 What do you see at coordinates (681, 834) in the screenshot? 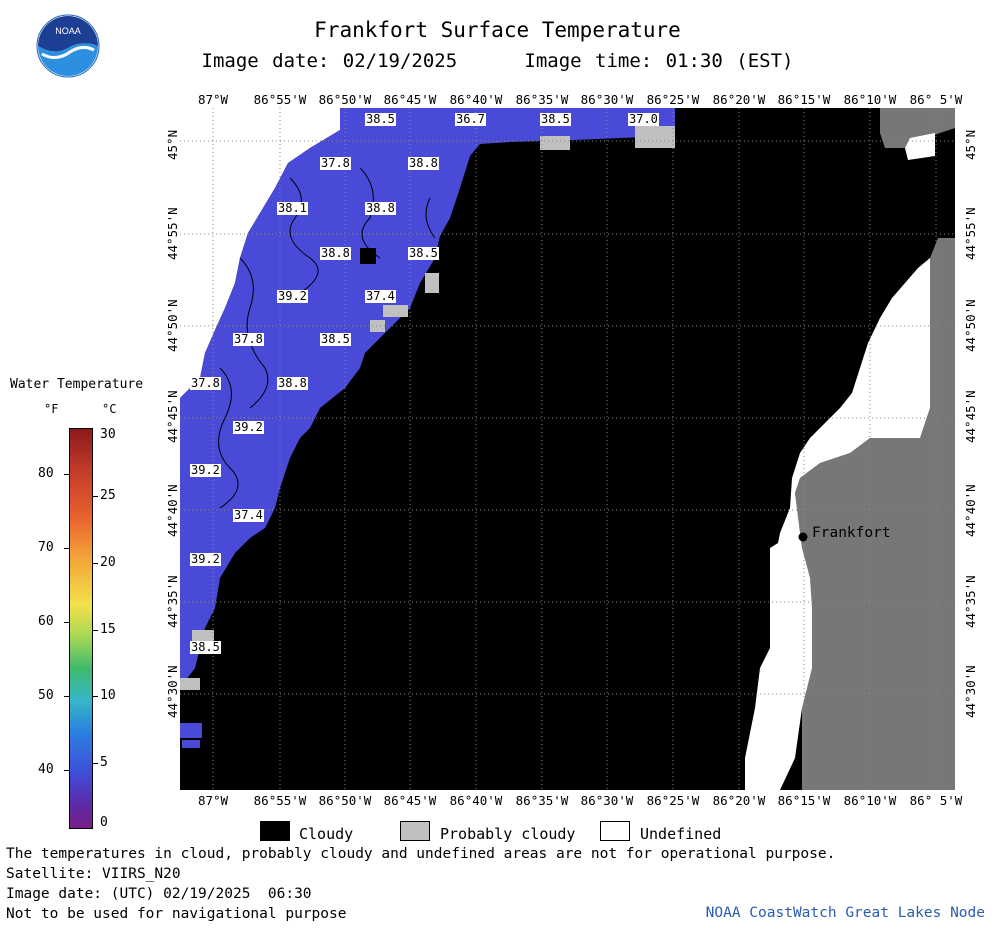
I see `key-undefined-label: Undefined` at bounding box center [681, 834].